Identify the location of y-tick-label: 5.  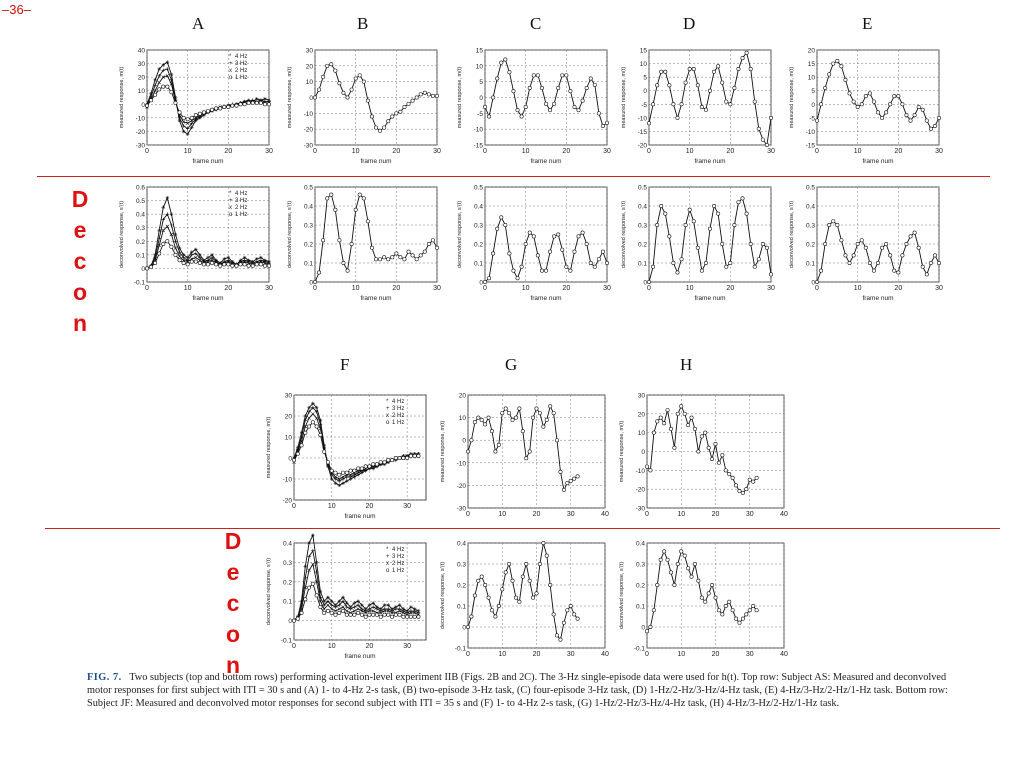
(813, 91).